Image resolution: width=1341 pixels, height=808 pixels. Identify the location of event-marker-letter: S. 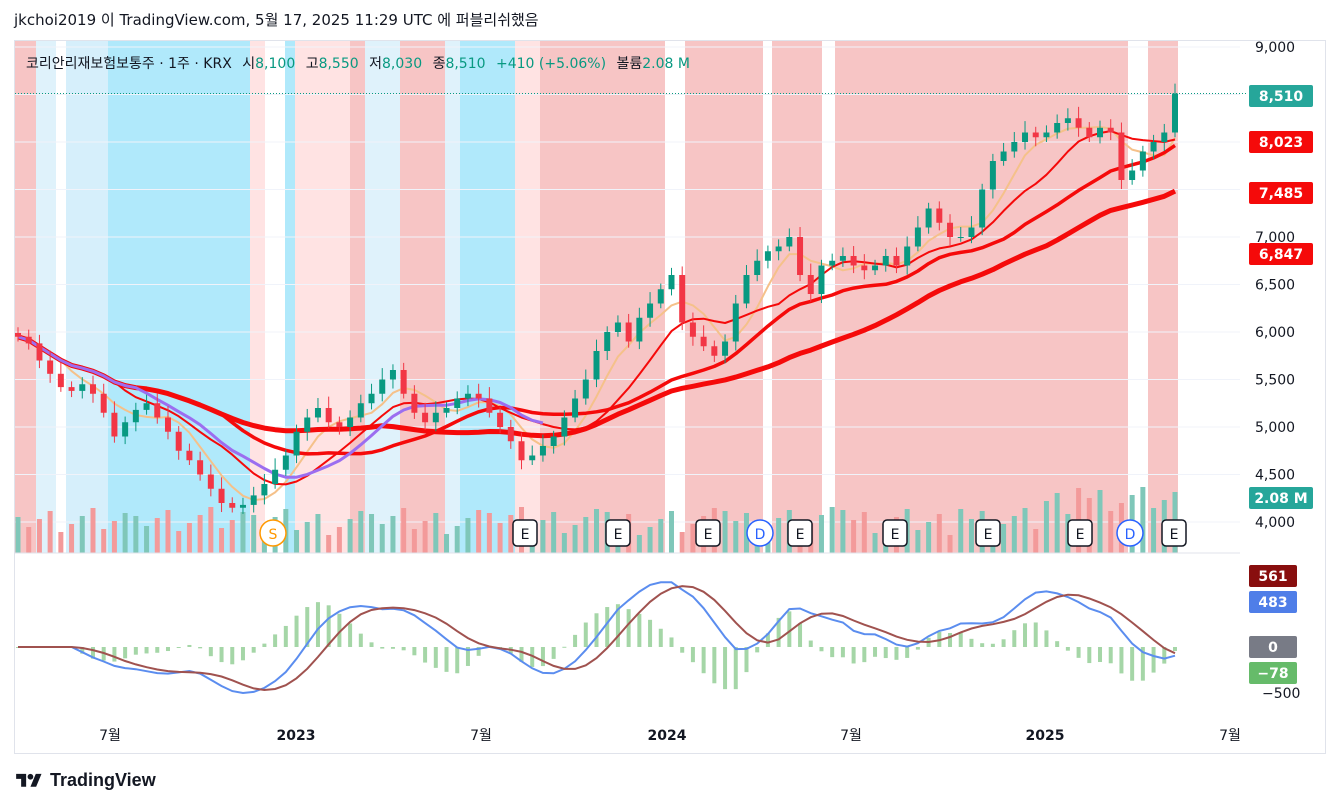
(273, 535).